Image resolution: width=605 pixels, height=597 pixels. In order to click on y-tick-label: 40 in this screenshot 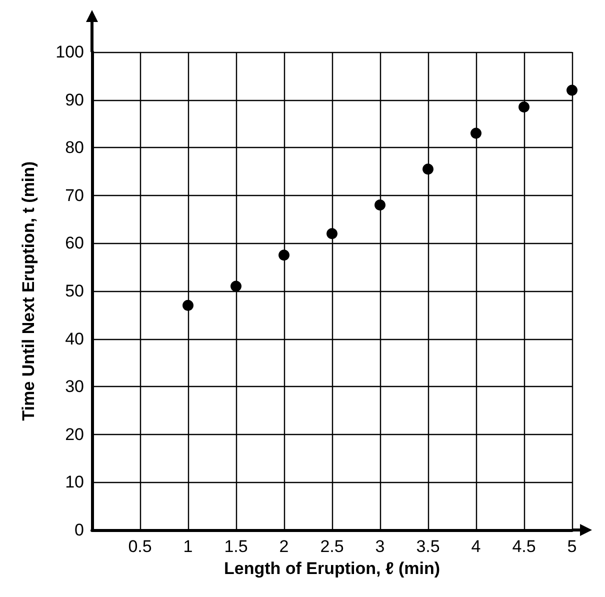, I will do `click(74, 338)`.